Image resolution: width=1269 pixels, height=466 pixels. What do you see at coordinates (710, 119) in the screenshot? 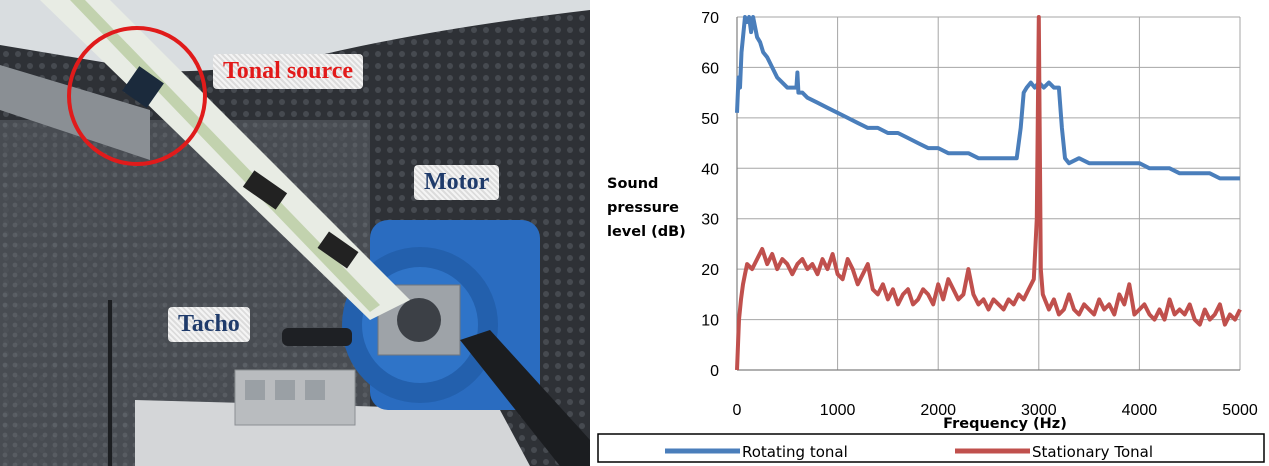
I see `y-tick-label: 50` at bounding box center [710, 119].